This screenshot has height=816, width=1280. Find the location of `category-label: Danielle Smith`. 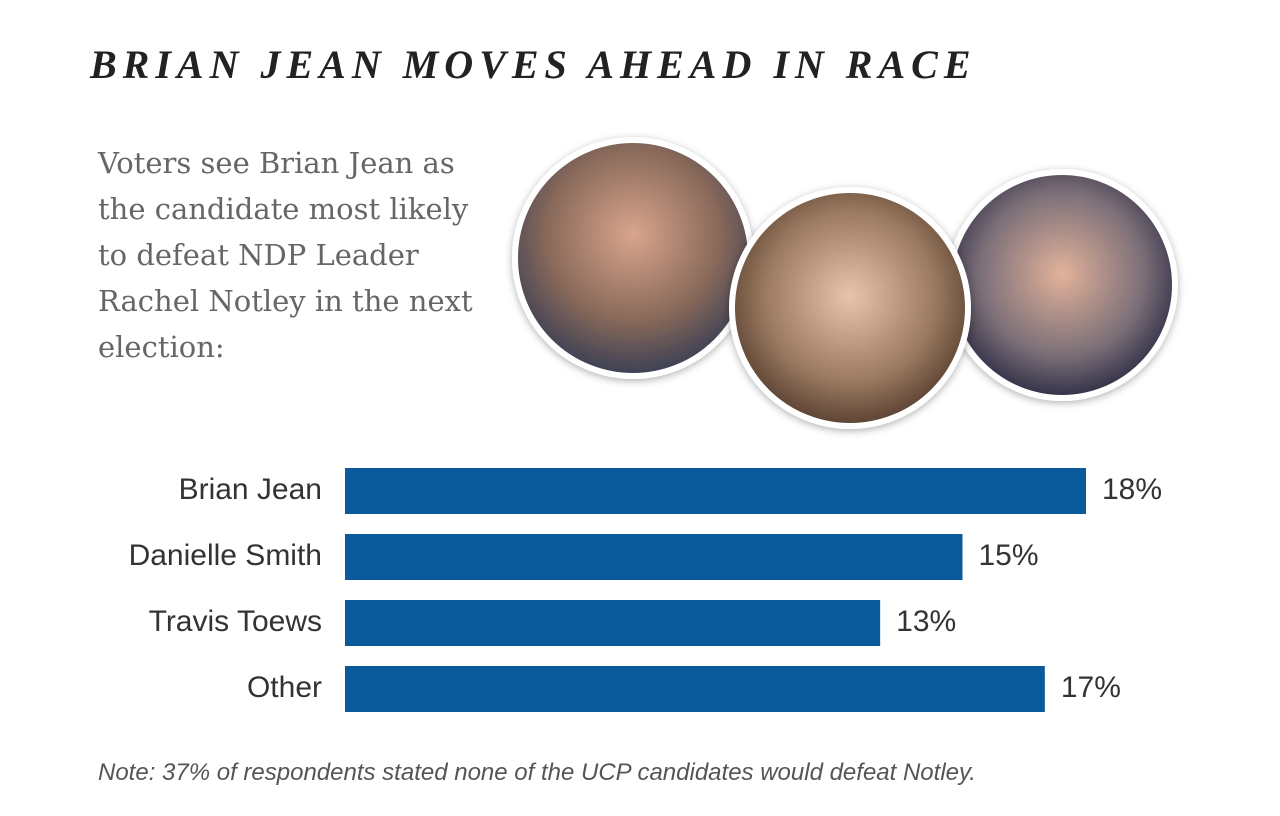

category-label: Danielle Smith is located at coordinates (225, 555).